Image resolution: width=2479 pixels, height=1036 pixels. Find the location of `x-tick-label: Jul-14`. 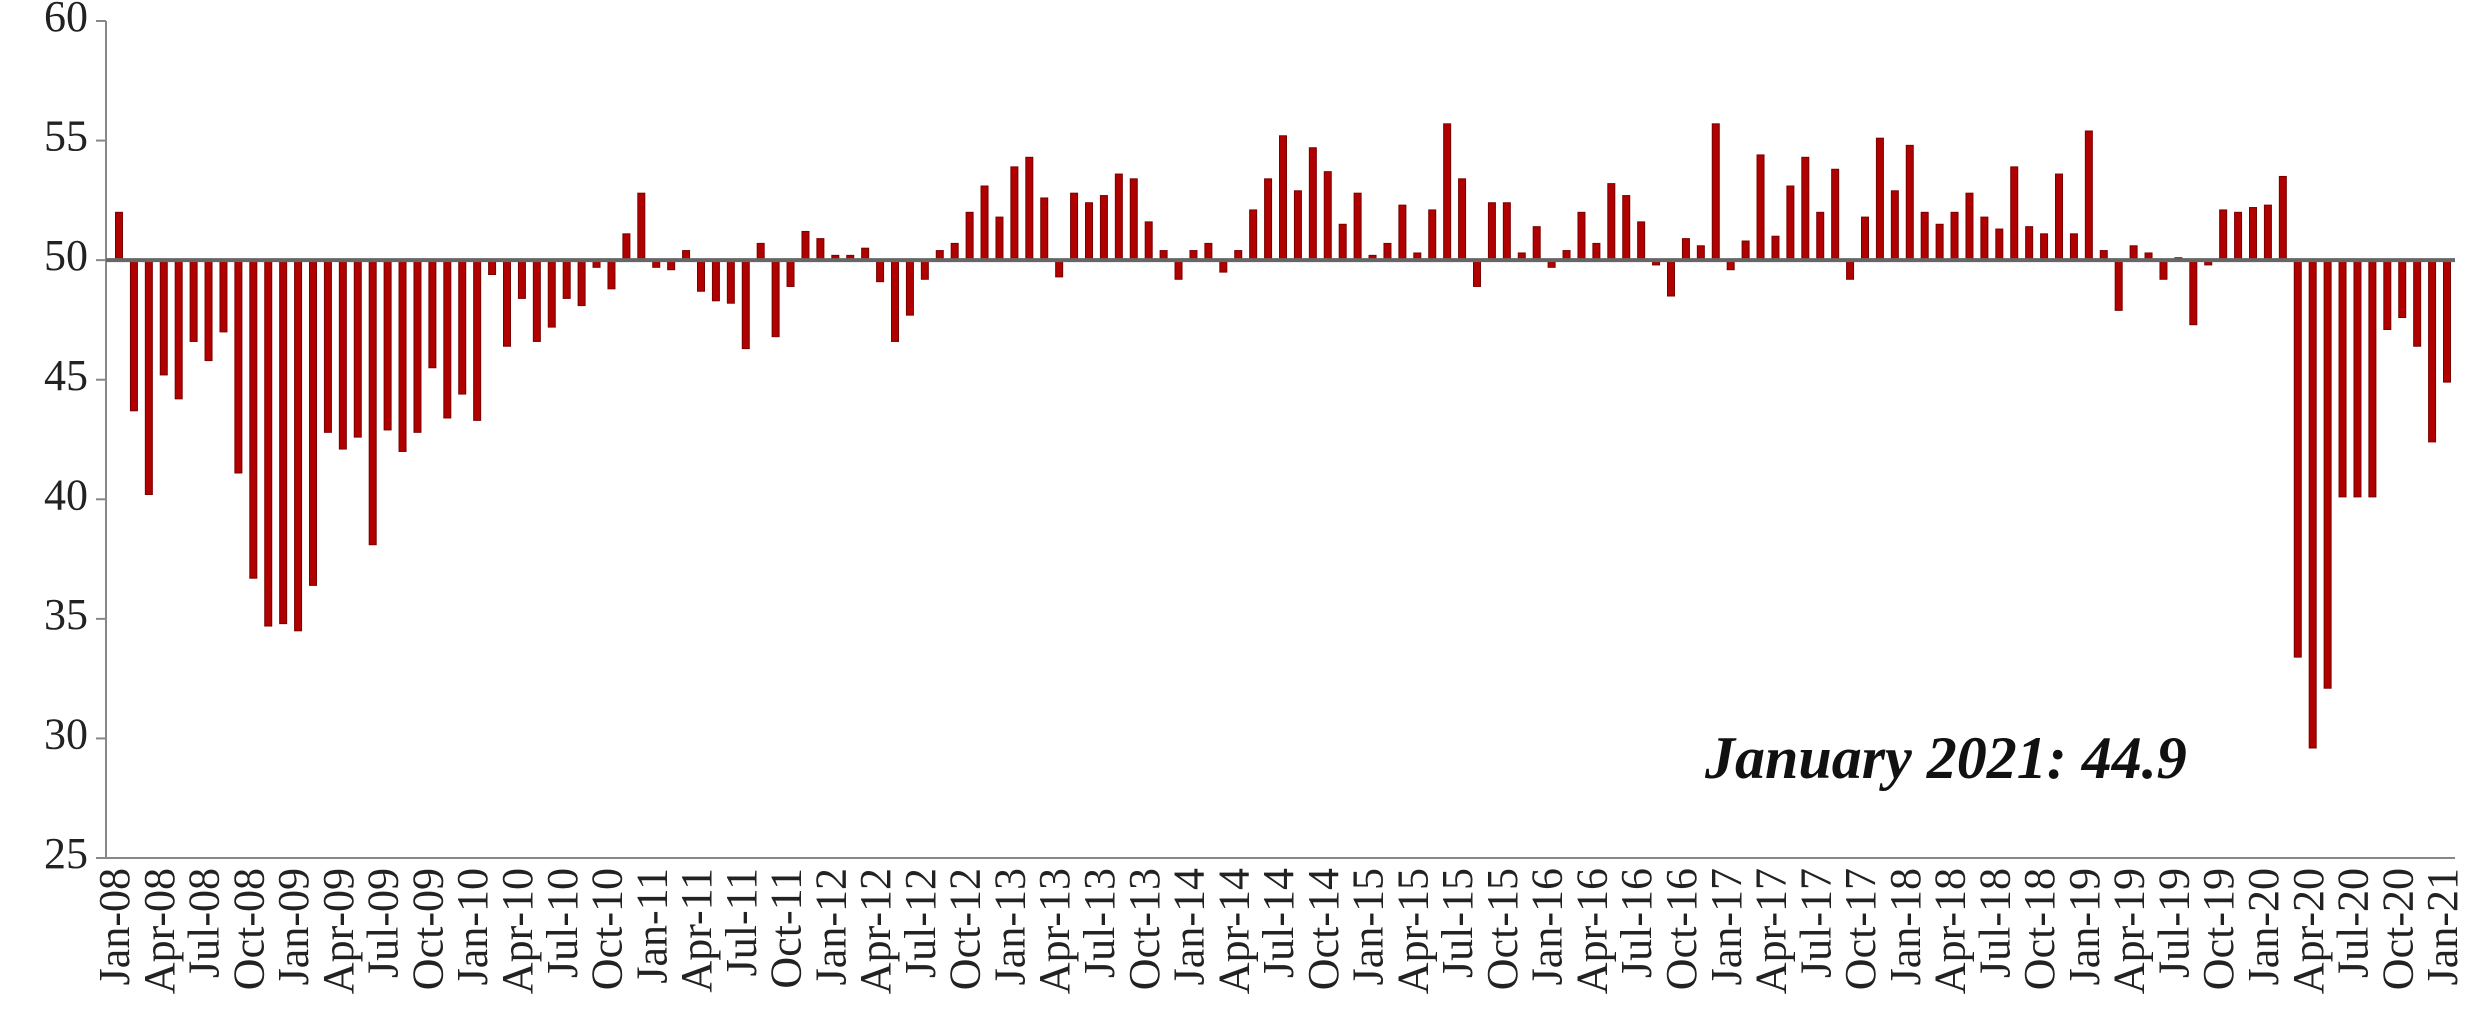

x-tick-label: Jul-14 is located at coordinates (1278, 923).